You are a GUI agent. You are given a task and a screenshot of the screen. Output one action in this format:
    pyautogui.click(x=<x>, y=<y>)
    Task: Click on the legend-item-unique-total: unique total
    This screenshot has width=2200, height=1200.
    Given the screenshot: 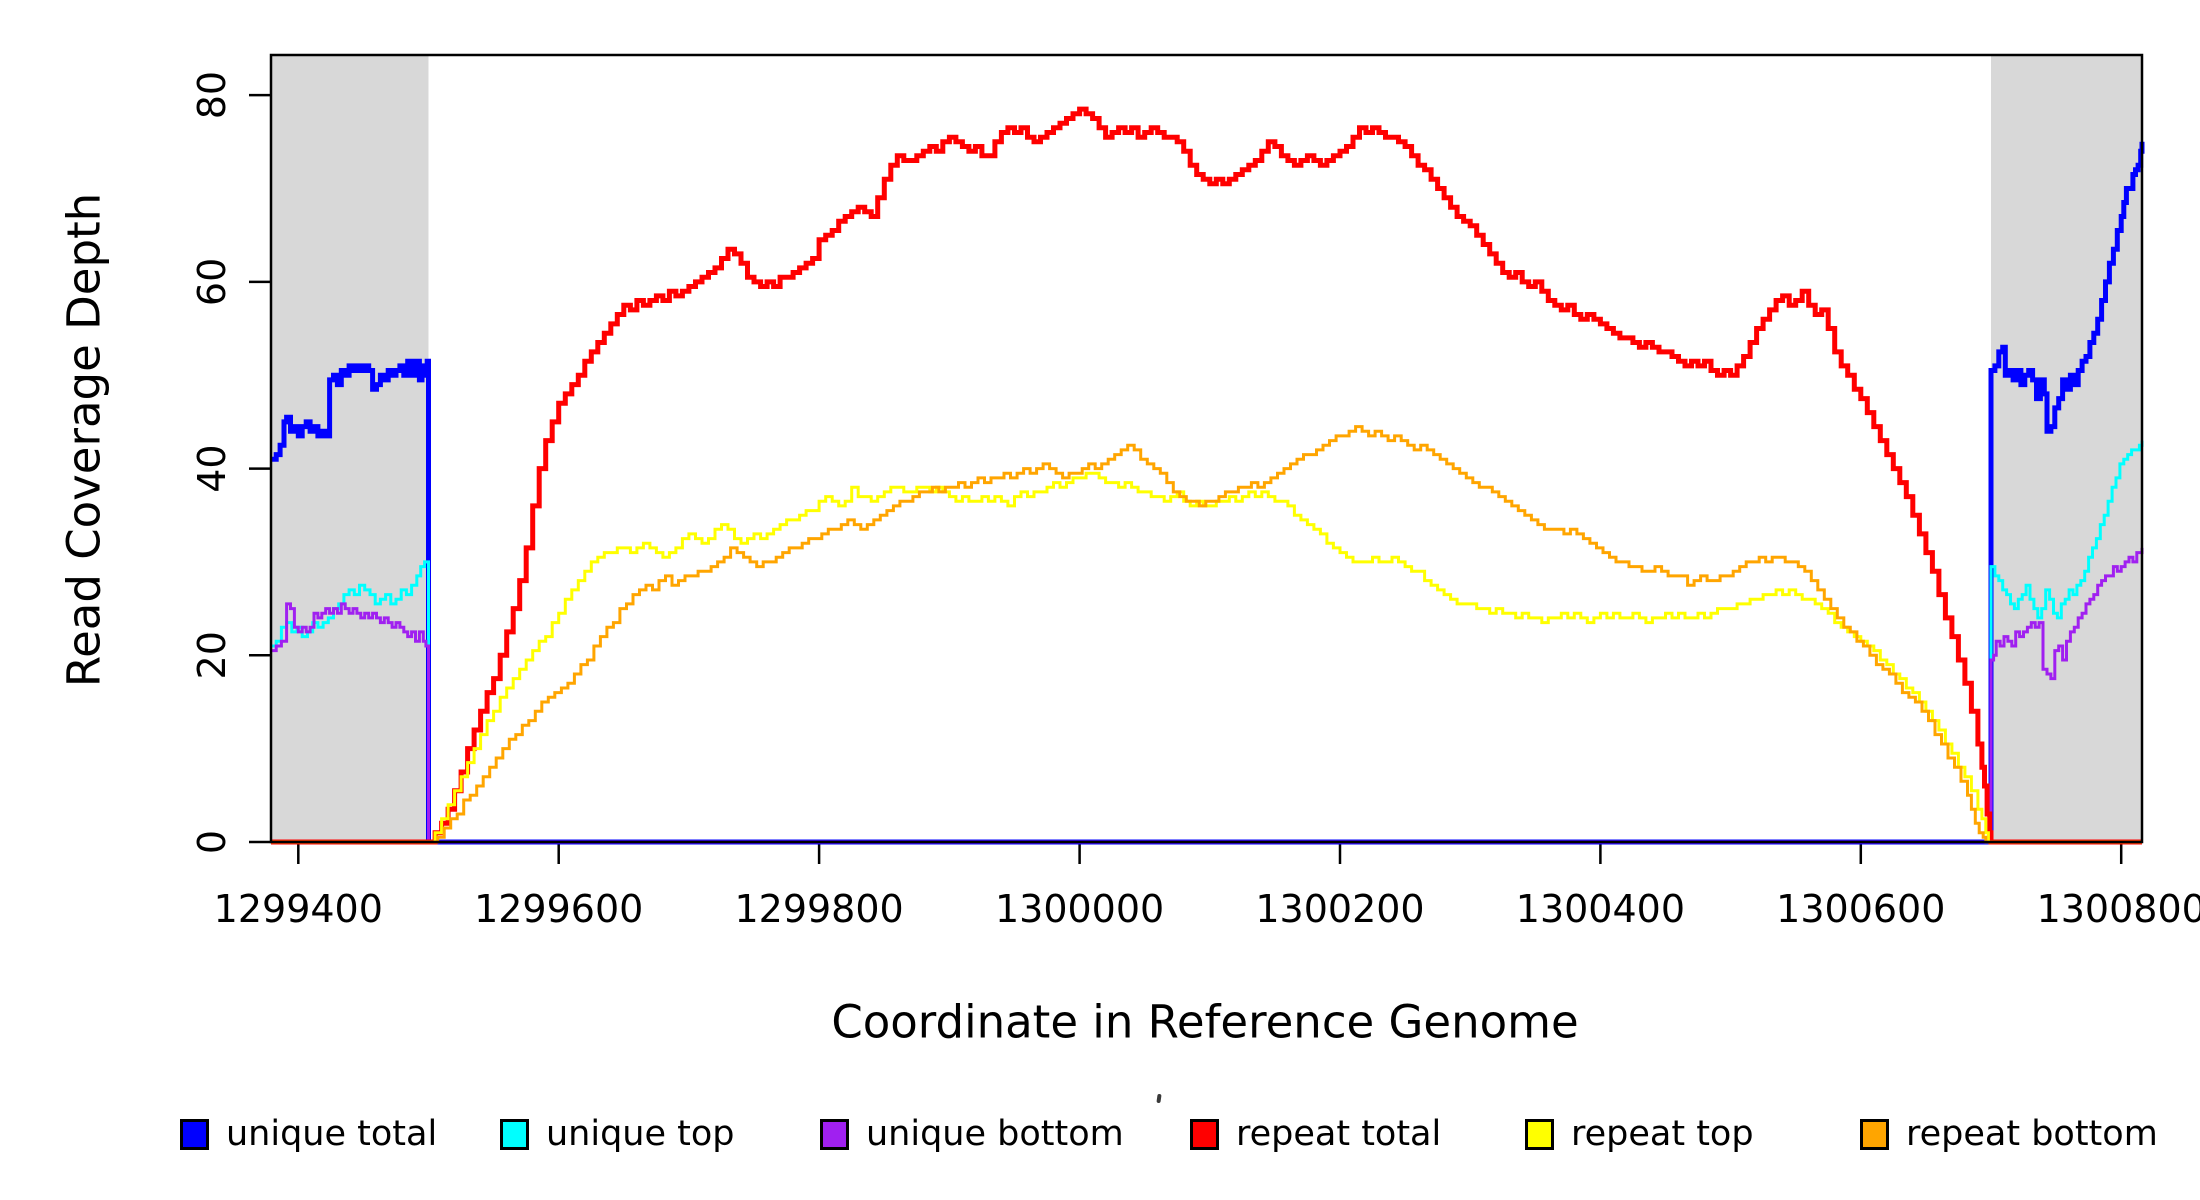 What is the action you would take?
    pyautogui.click(x=308, y=1134)
    